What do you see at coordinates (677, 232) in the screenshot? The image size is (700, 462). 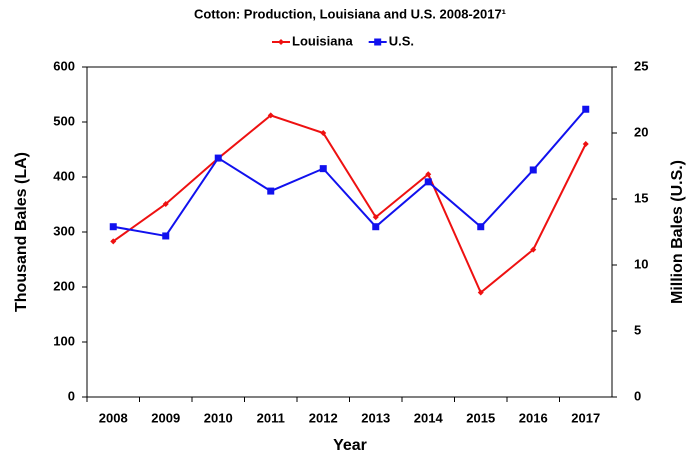 I see `y2-axis-title: Million Bales (U.S.)` at bounding box center [677, 232].